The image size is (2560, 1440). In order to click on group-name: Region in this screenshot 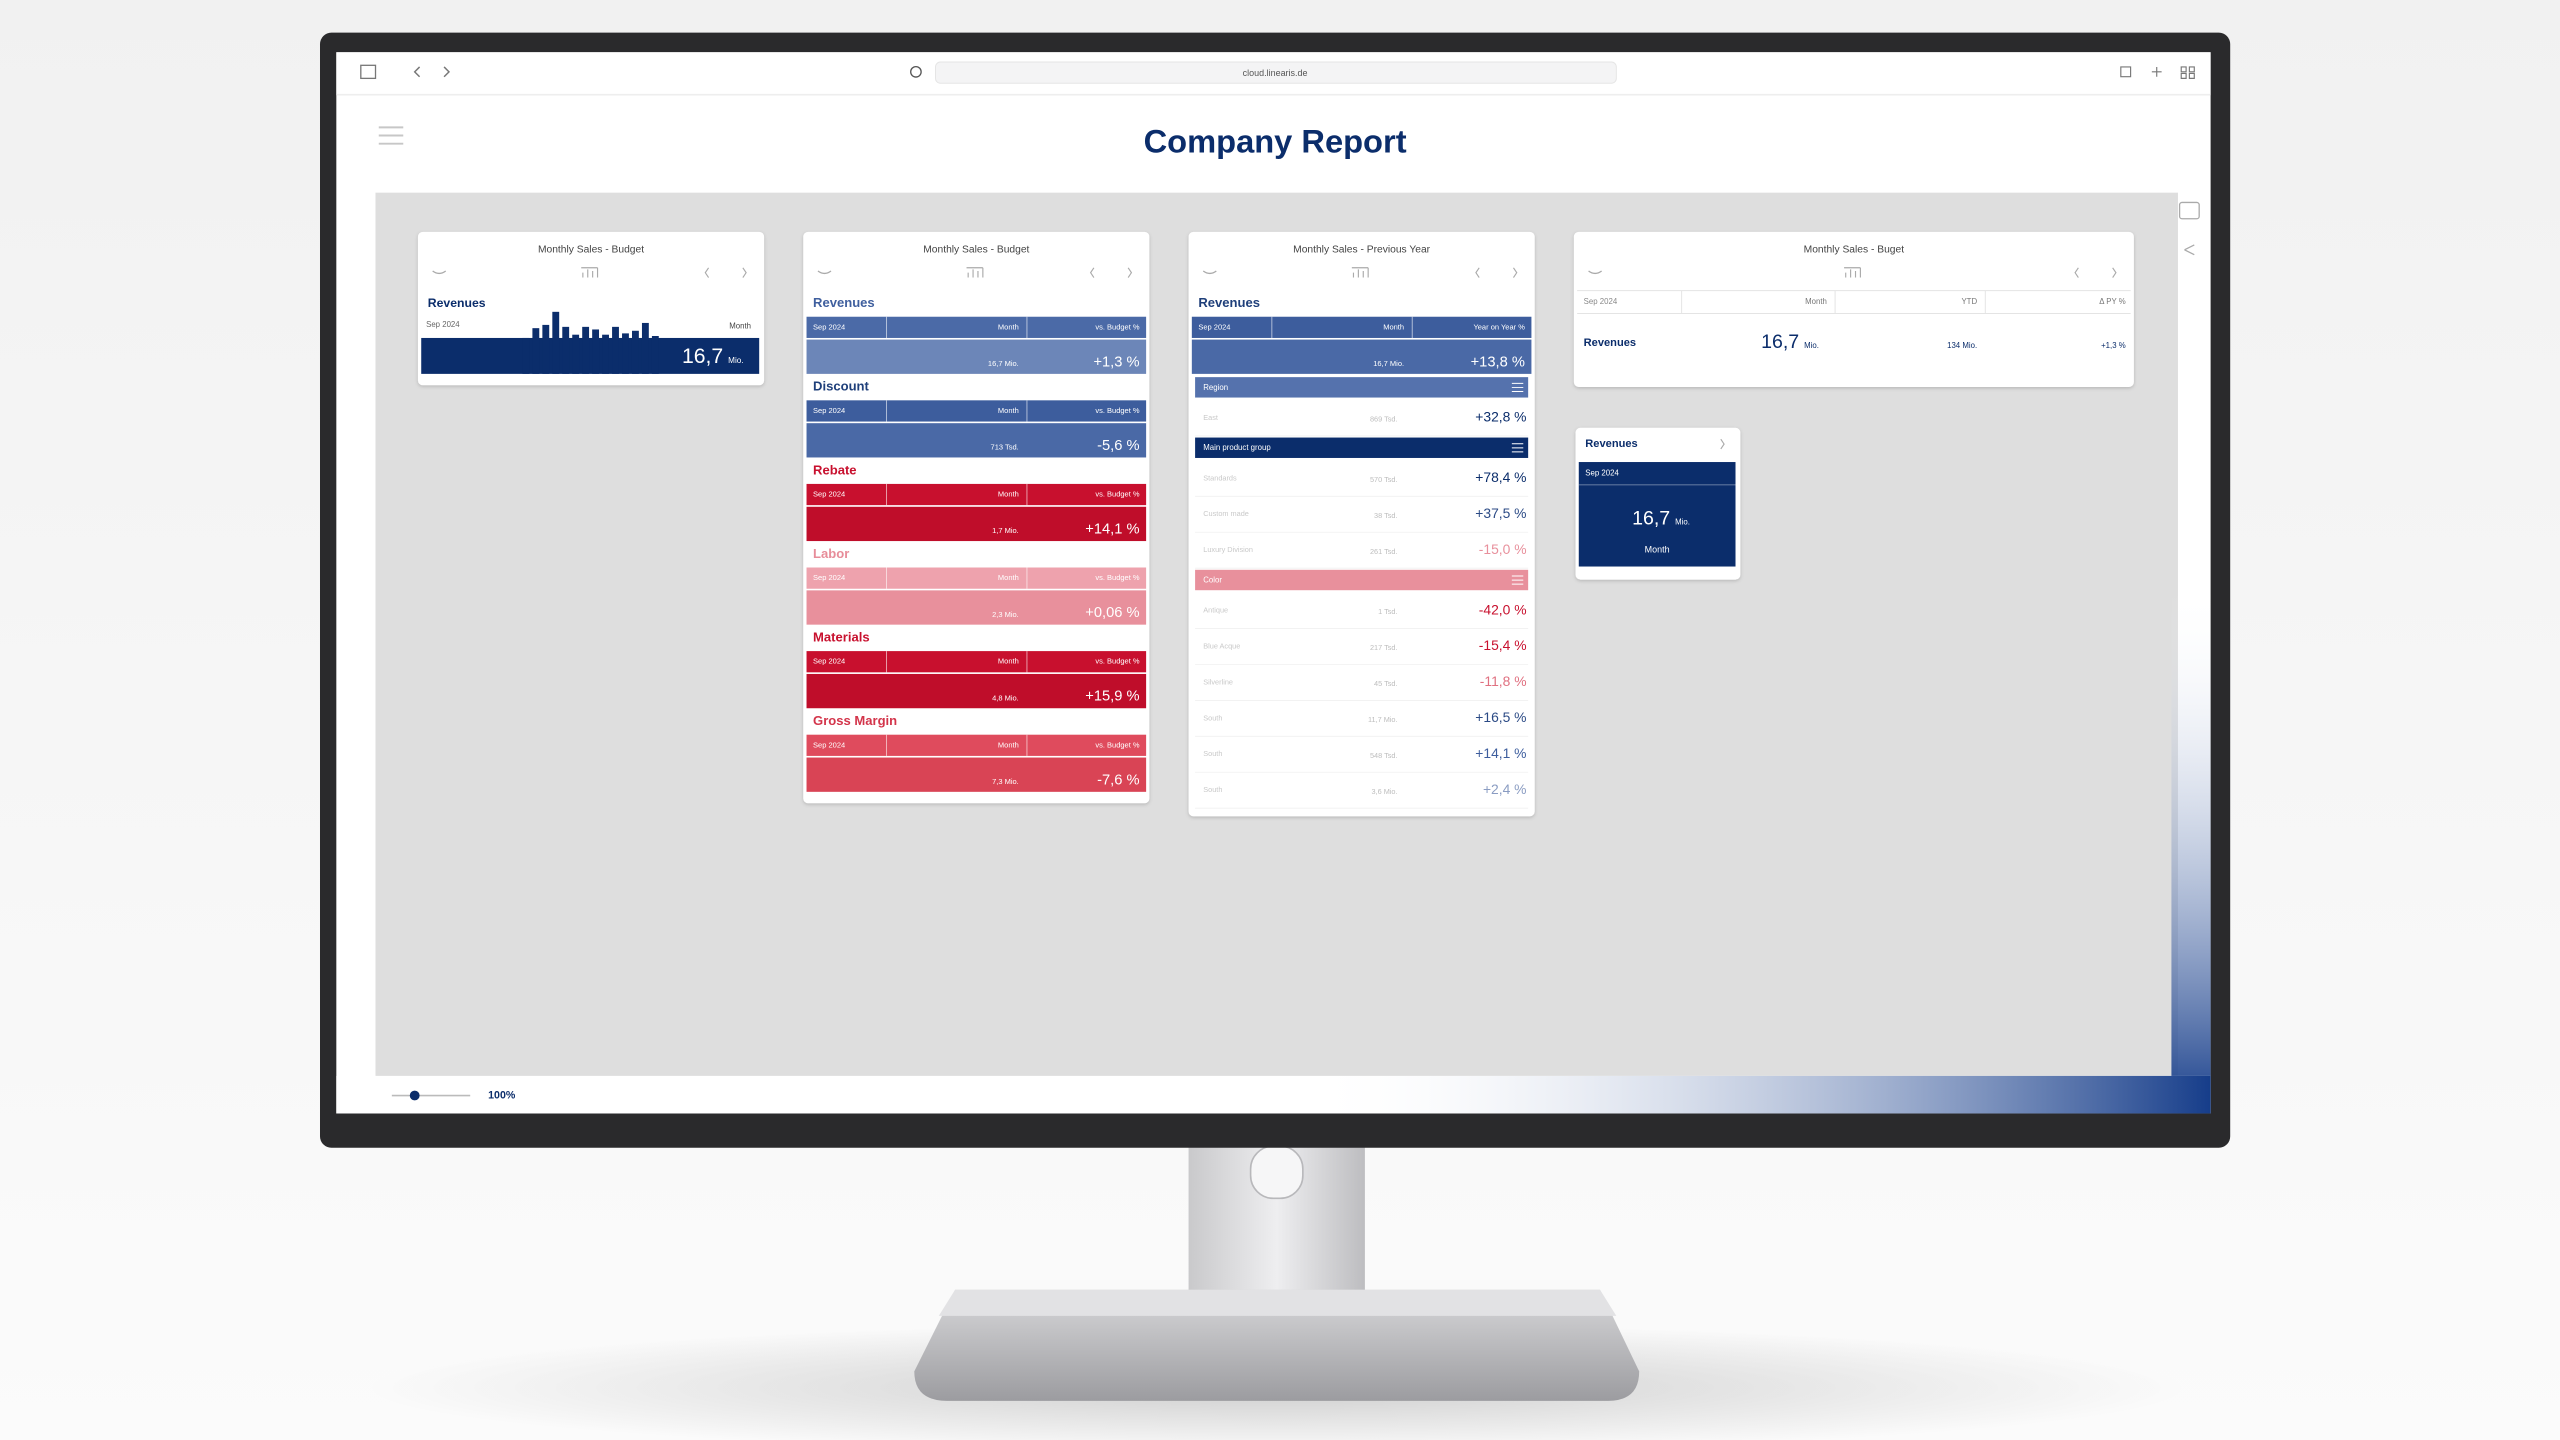, I will do `click(1215, 387)`.